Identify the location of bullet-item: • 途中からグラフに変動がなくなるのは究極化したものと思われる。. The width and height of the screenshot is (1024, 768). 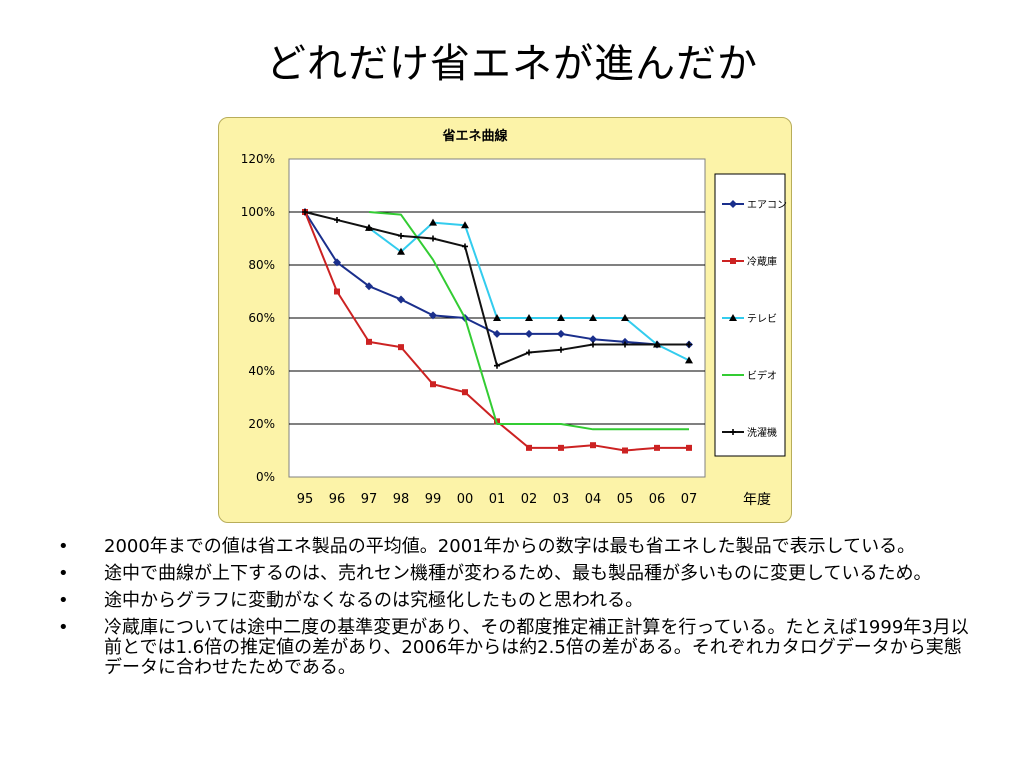
(516, 601).